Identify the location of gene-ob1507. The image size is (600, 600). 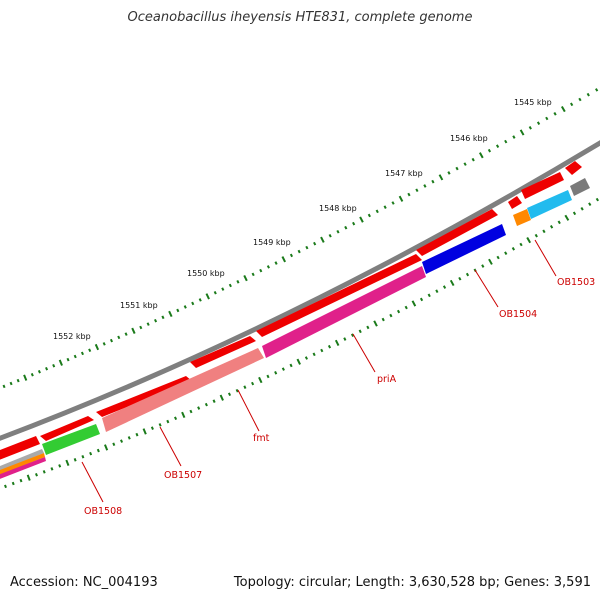
(183, 390).